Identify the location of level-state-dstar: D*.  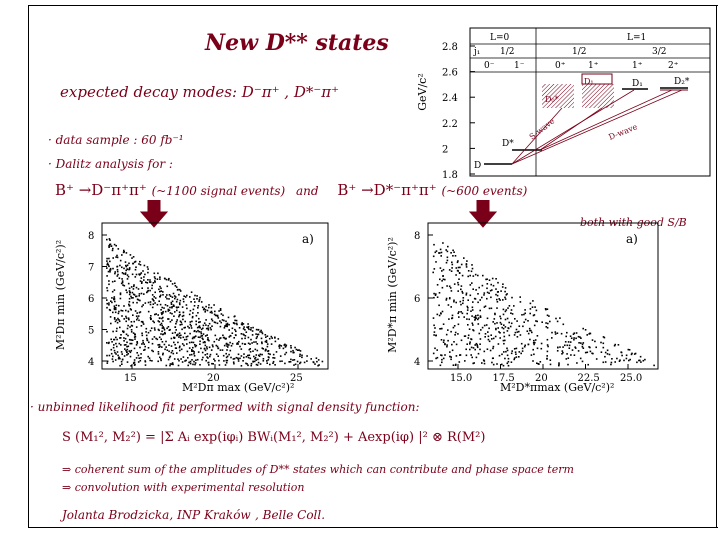
(508, 144).